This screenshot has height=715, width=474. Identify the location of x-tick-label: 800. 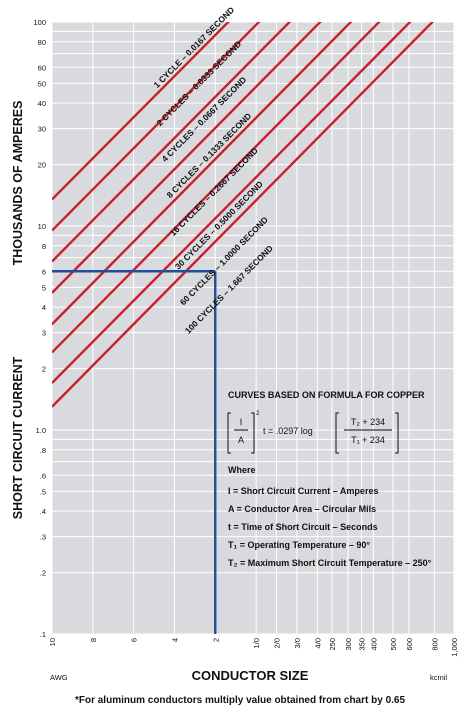
(434, 644).